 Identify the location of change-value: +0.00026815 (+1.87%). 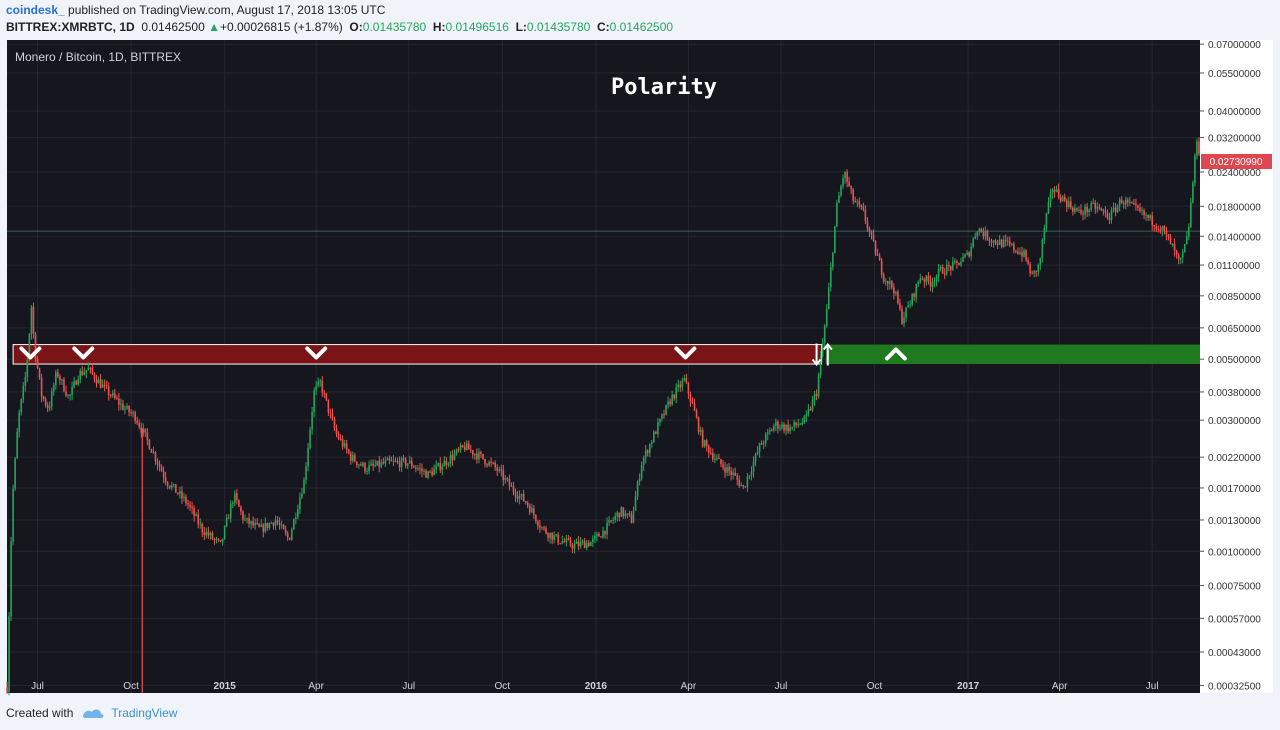
(281, 27).